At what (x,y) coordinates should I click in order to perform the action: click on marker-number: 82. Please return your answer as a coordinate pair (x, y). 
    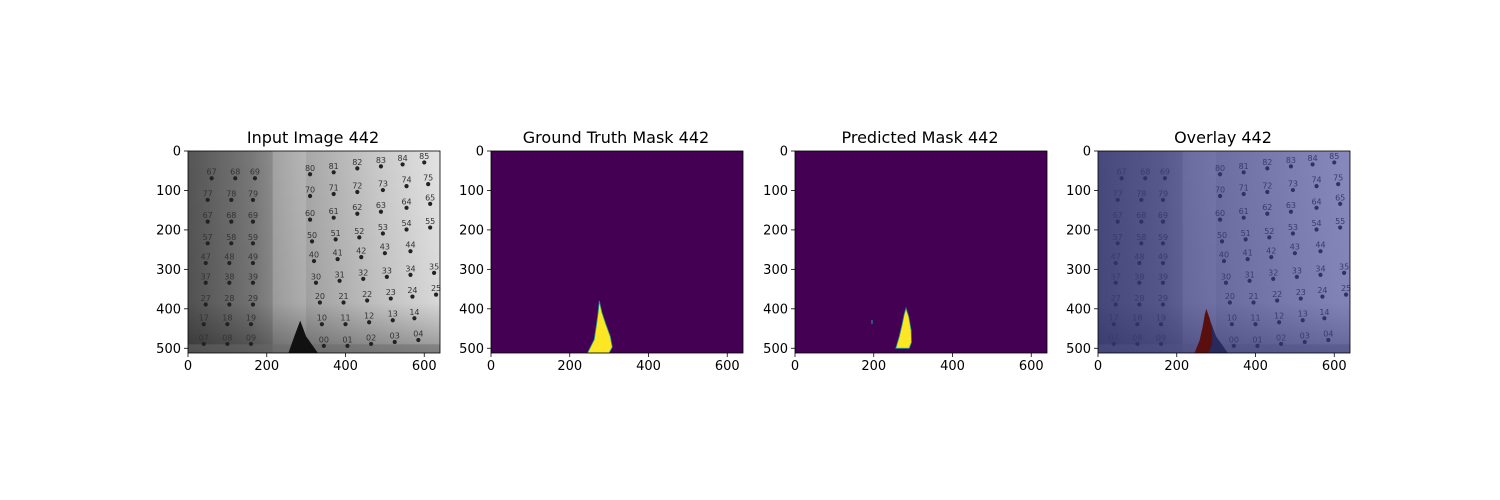
    Looking at the image, I should click on (357, 162).